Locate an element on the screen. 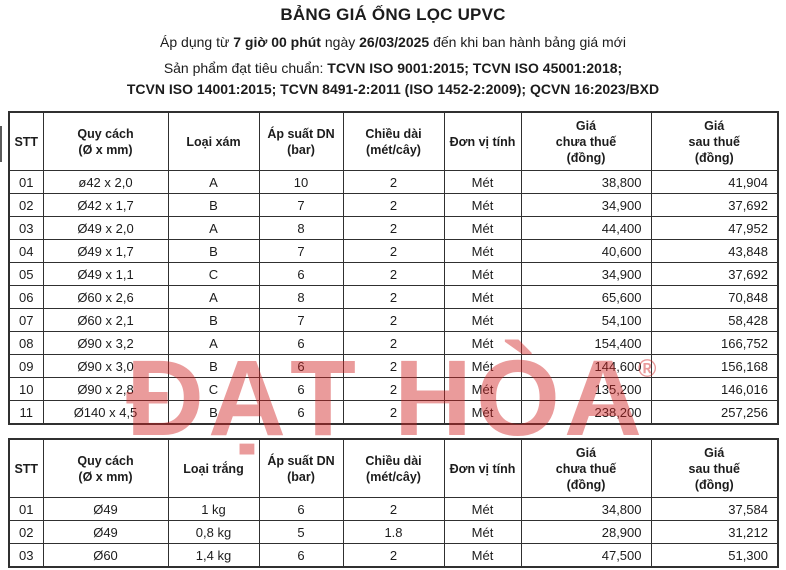 The width and height of the screenshot is (786, 570). table-row: 01 ø42 x 2,0 A 10 2 Mét 38,800 41,904 is located at coordinates (393, 182).